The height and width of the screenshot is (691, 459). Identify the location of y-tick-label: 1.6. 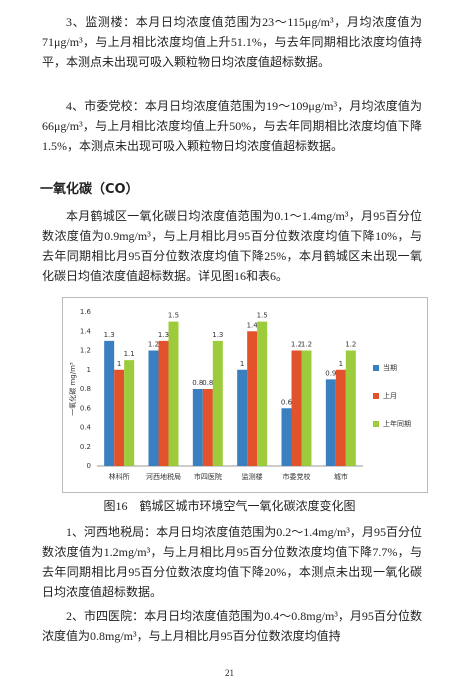
(86, 312).